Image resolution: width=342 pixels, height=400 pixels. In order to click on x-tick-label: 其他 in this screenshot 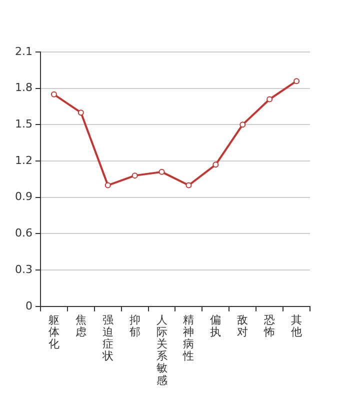, I will do `click(296, 325)`.